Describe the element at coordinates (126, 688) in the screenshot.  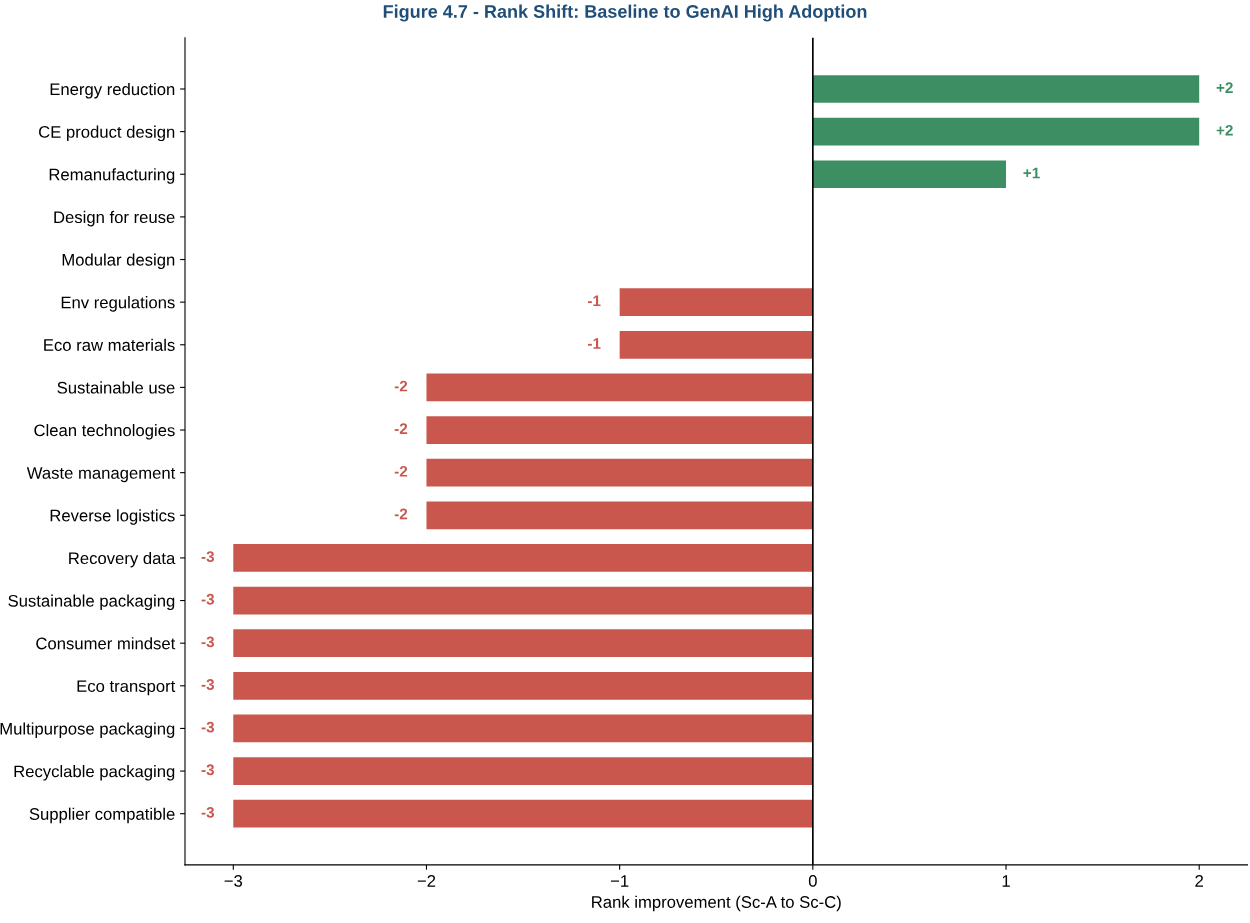
I see `y-tick-label: Eco transport` at that location.